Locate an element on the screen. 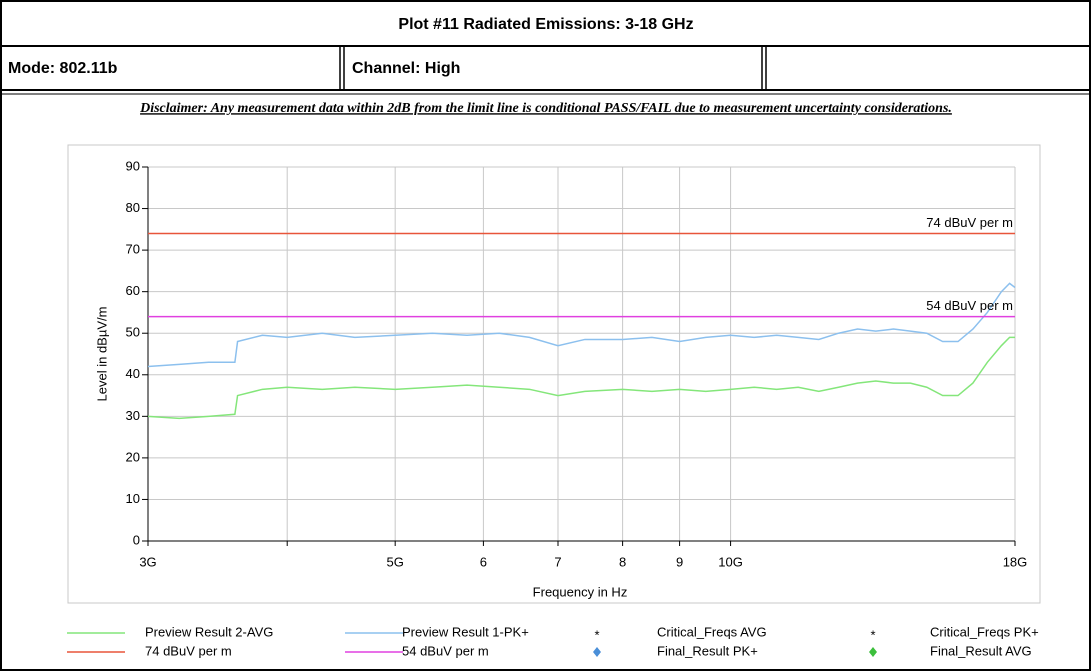 The height and width of the screenshot is (671, 1091). limit-label: 74 dBuV per m is located at coordinates (969, 222).